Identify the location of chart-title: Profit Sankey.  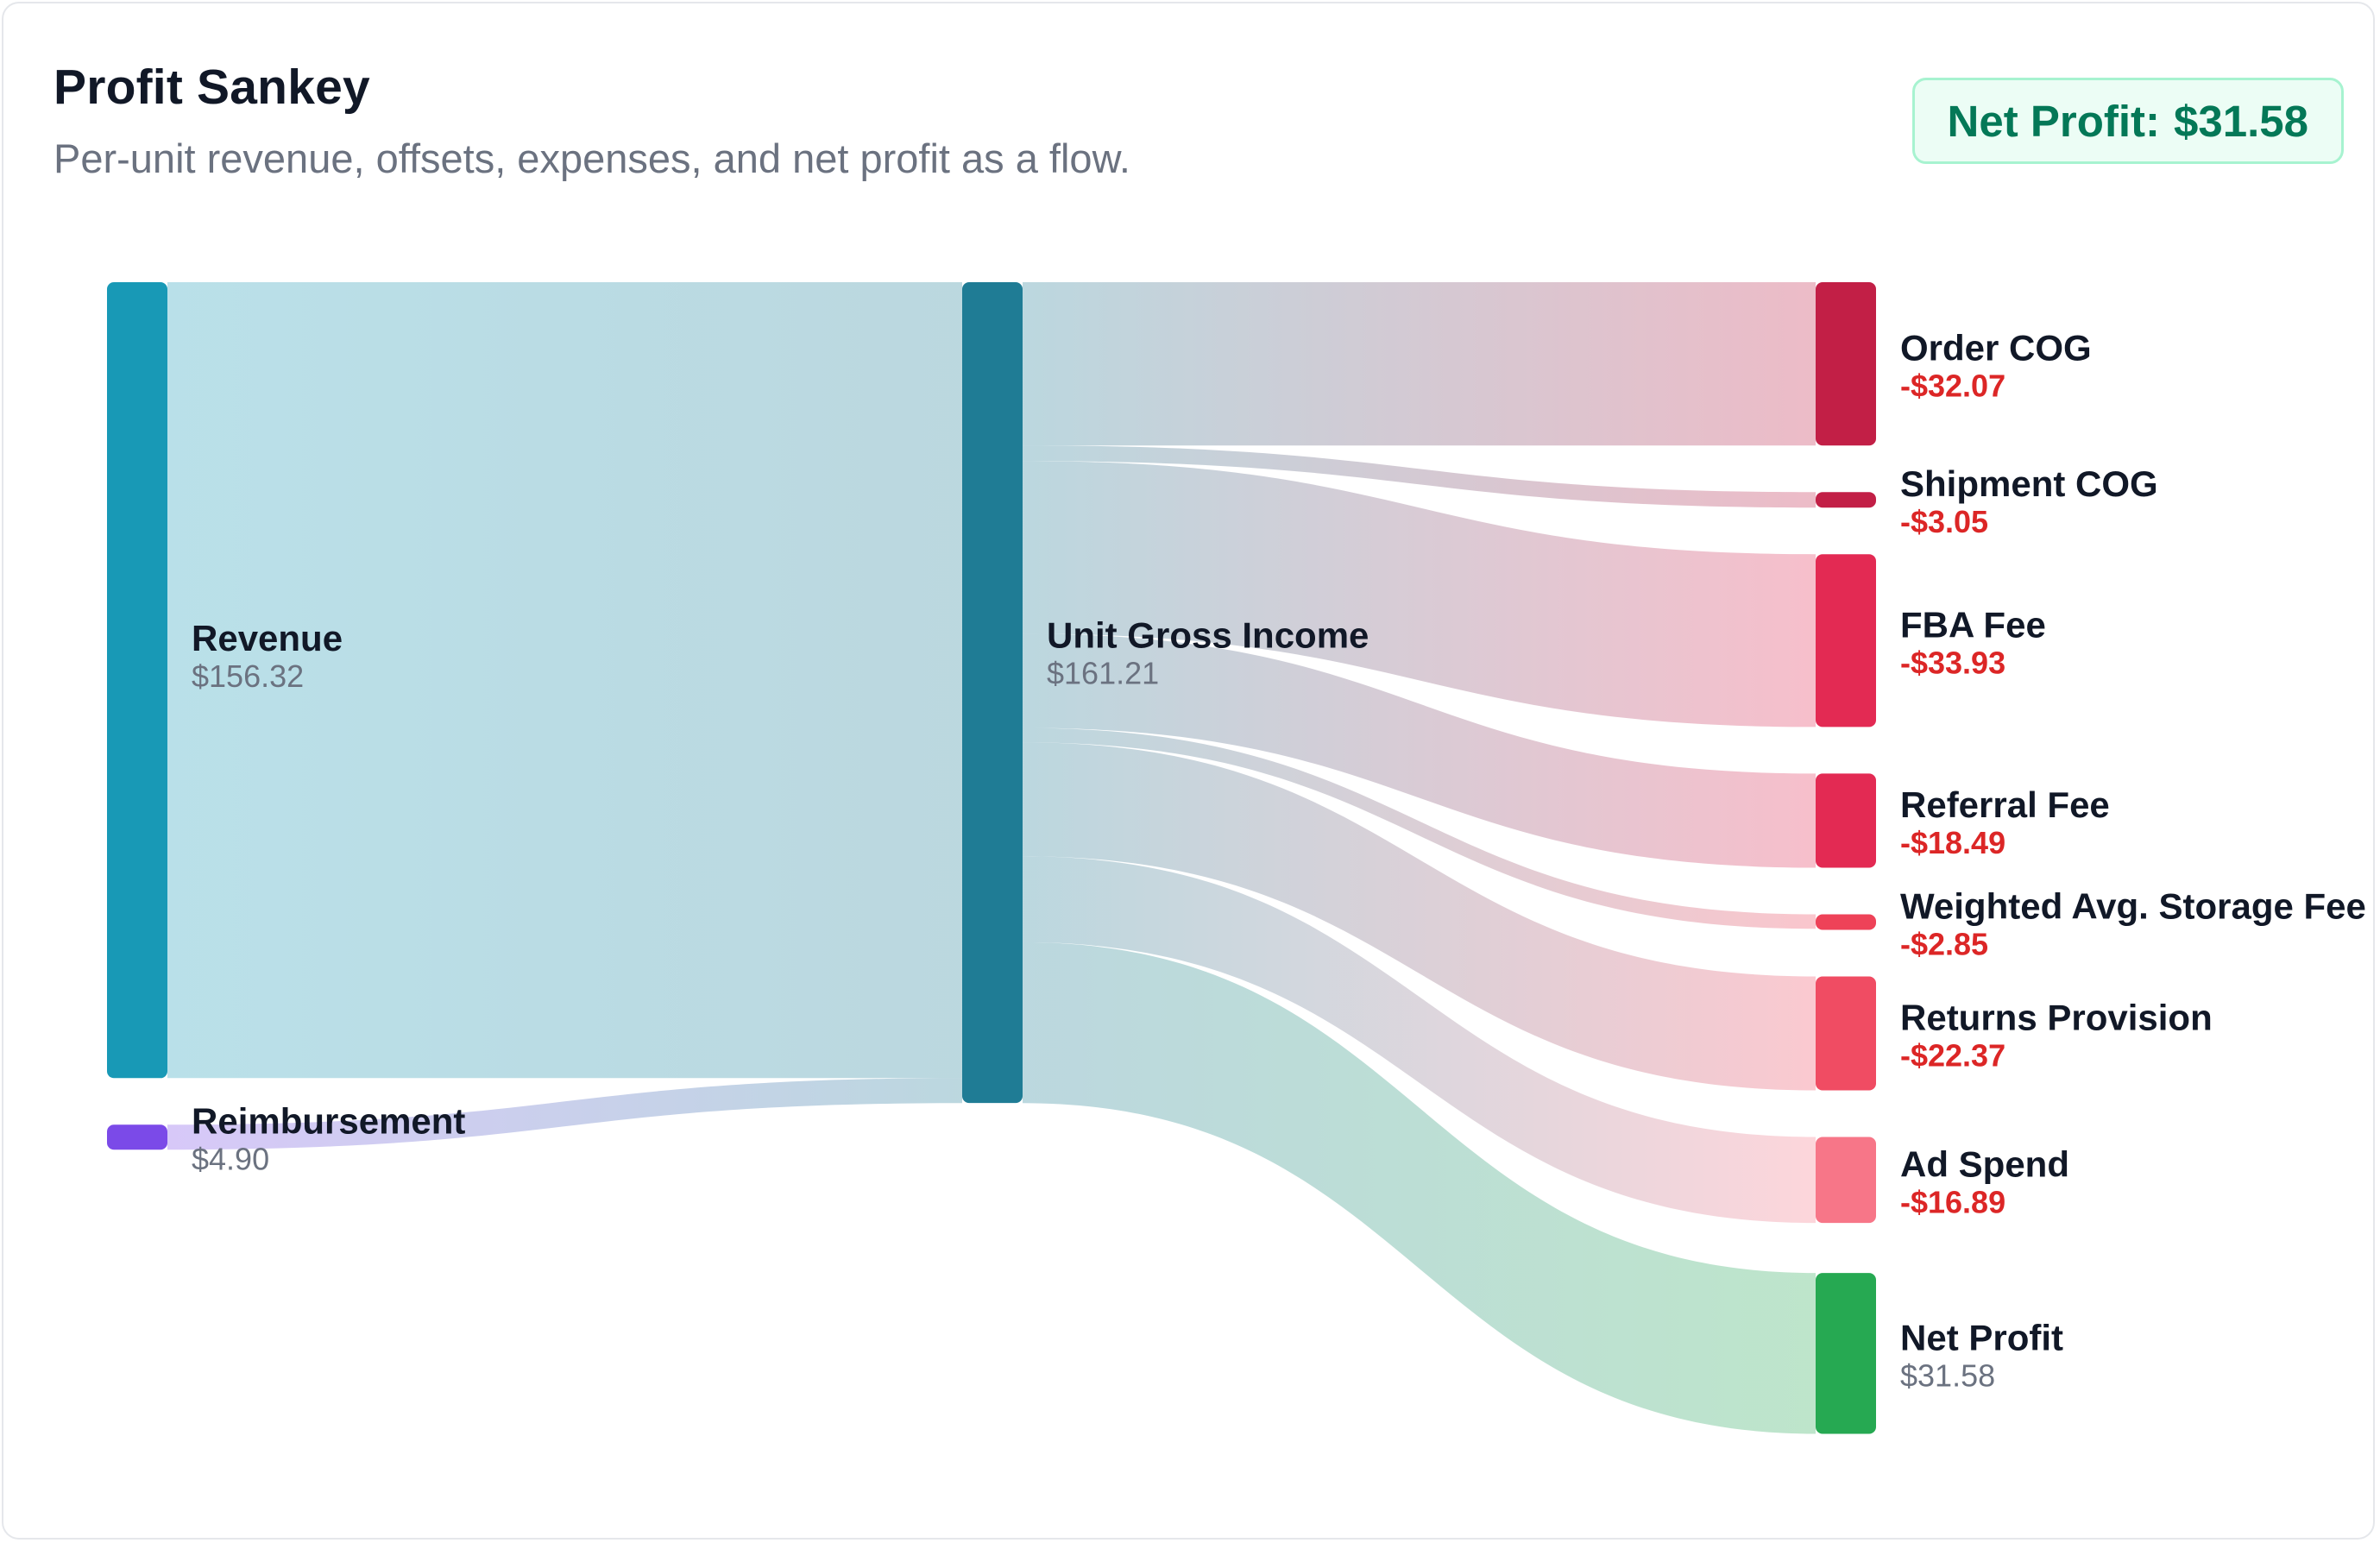
(212, 87).